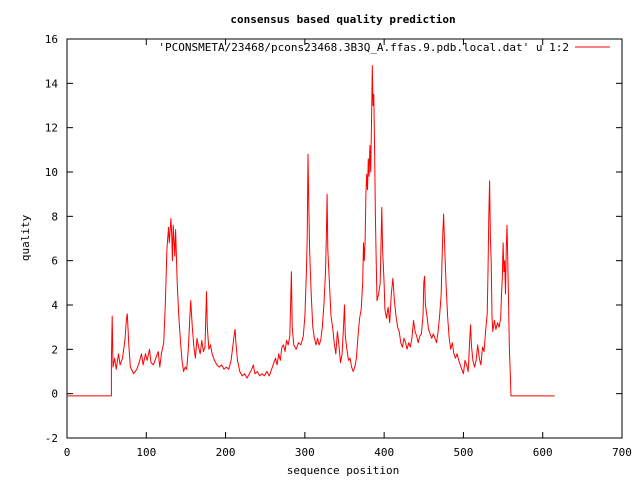 This screenshot has width=640, height=480. I want to click on x-tick-label: 200, so click(226, 452).